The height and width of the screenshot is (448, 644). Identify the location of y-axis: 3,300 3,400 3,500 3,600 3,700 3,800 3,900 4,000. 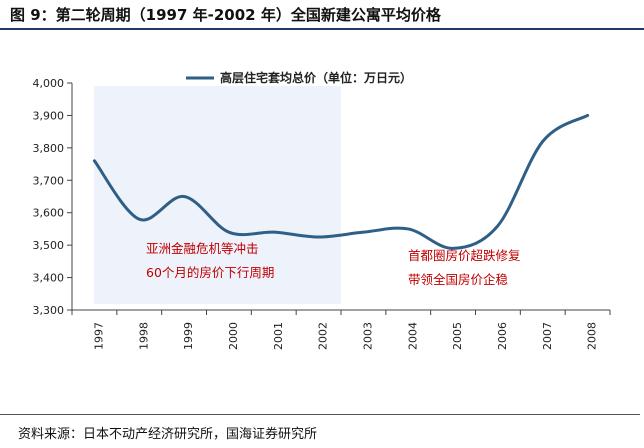
(53, 197).